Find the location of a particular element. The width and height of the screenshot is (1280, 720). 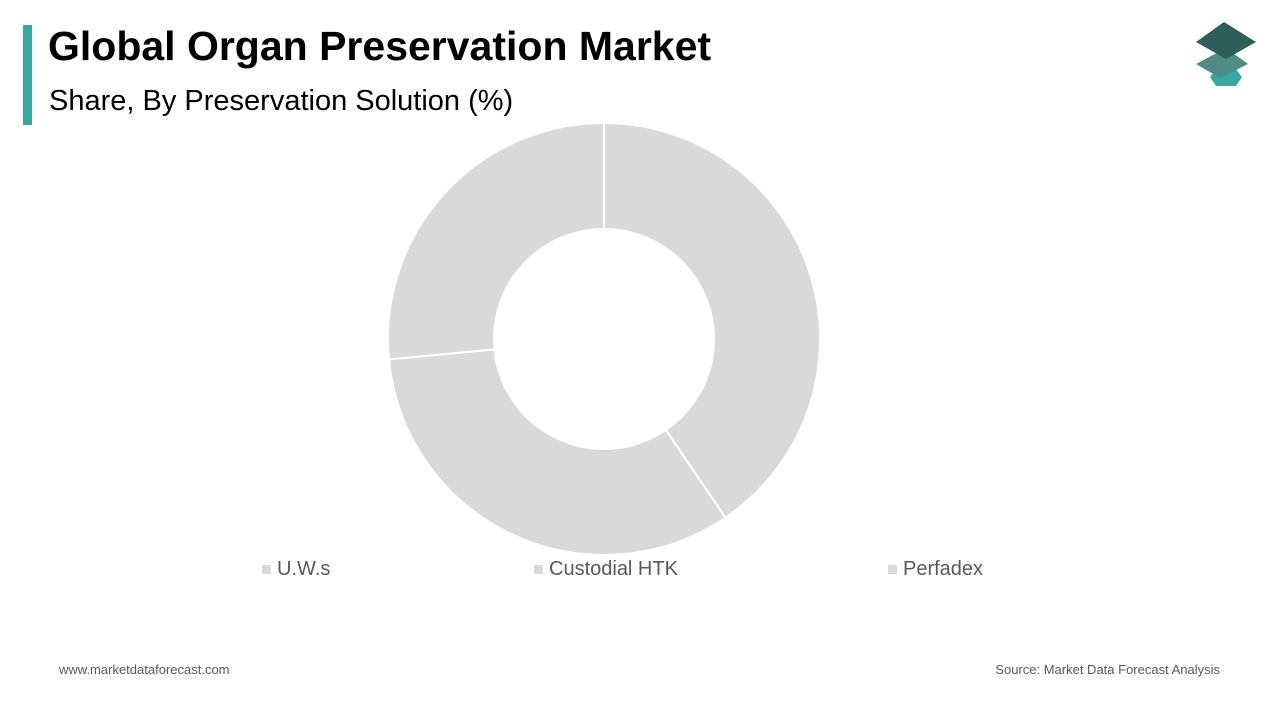

footer-website: www.marketdataforecast.com is located at coordinates (144, 669).